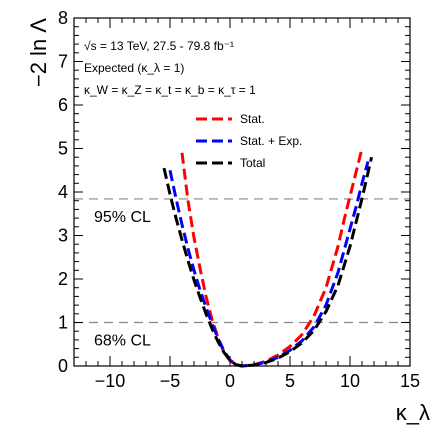  Describe the element at coordinates (122, 279) in the screenshot. I see `cl-labels: 95% CL 68% CL` at that location.